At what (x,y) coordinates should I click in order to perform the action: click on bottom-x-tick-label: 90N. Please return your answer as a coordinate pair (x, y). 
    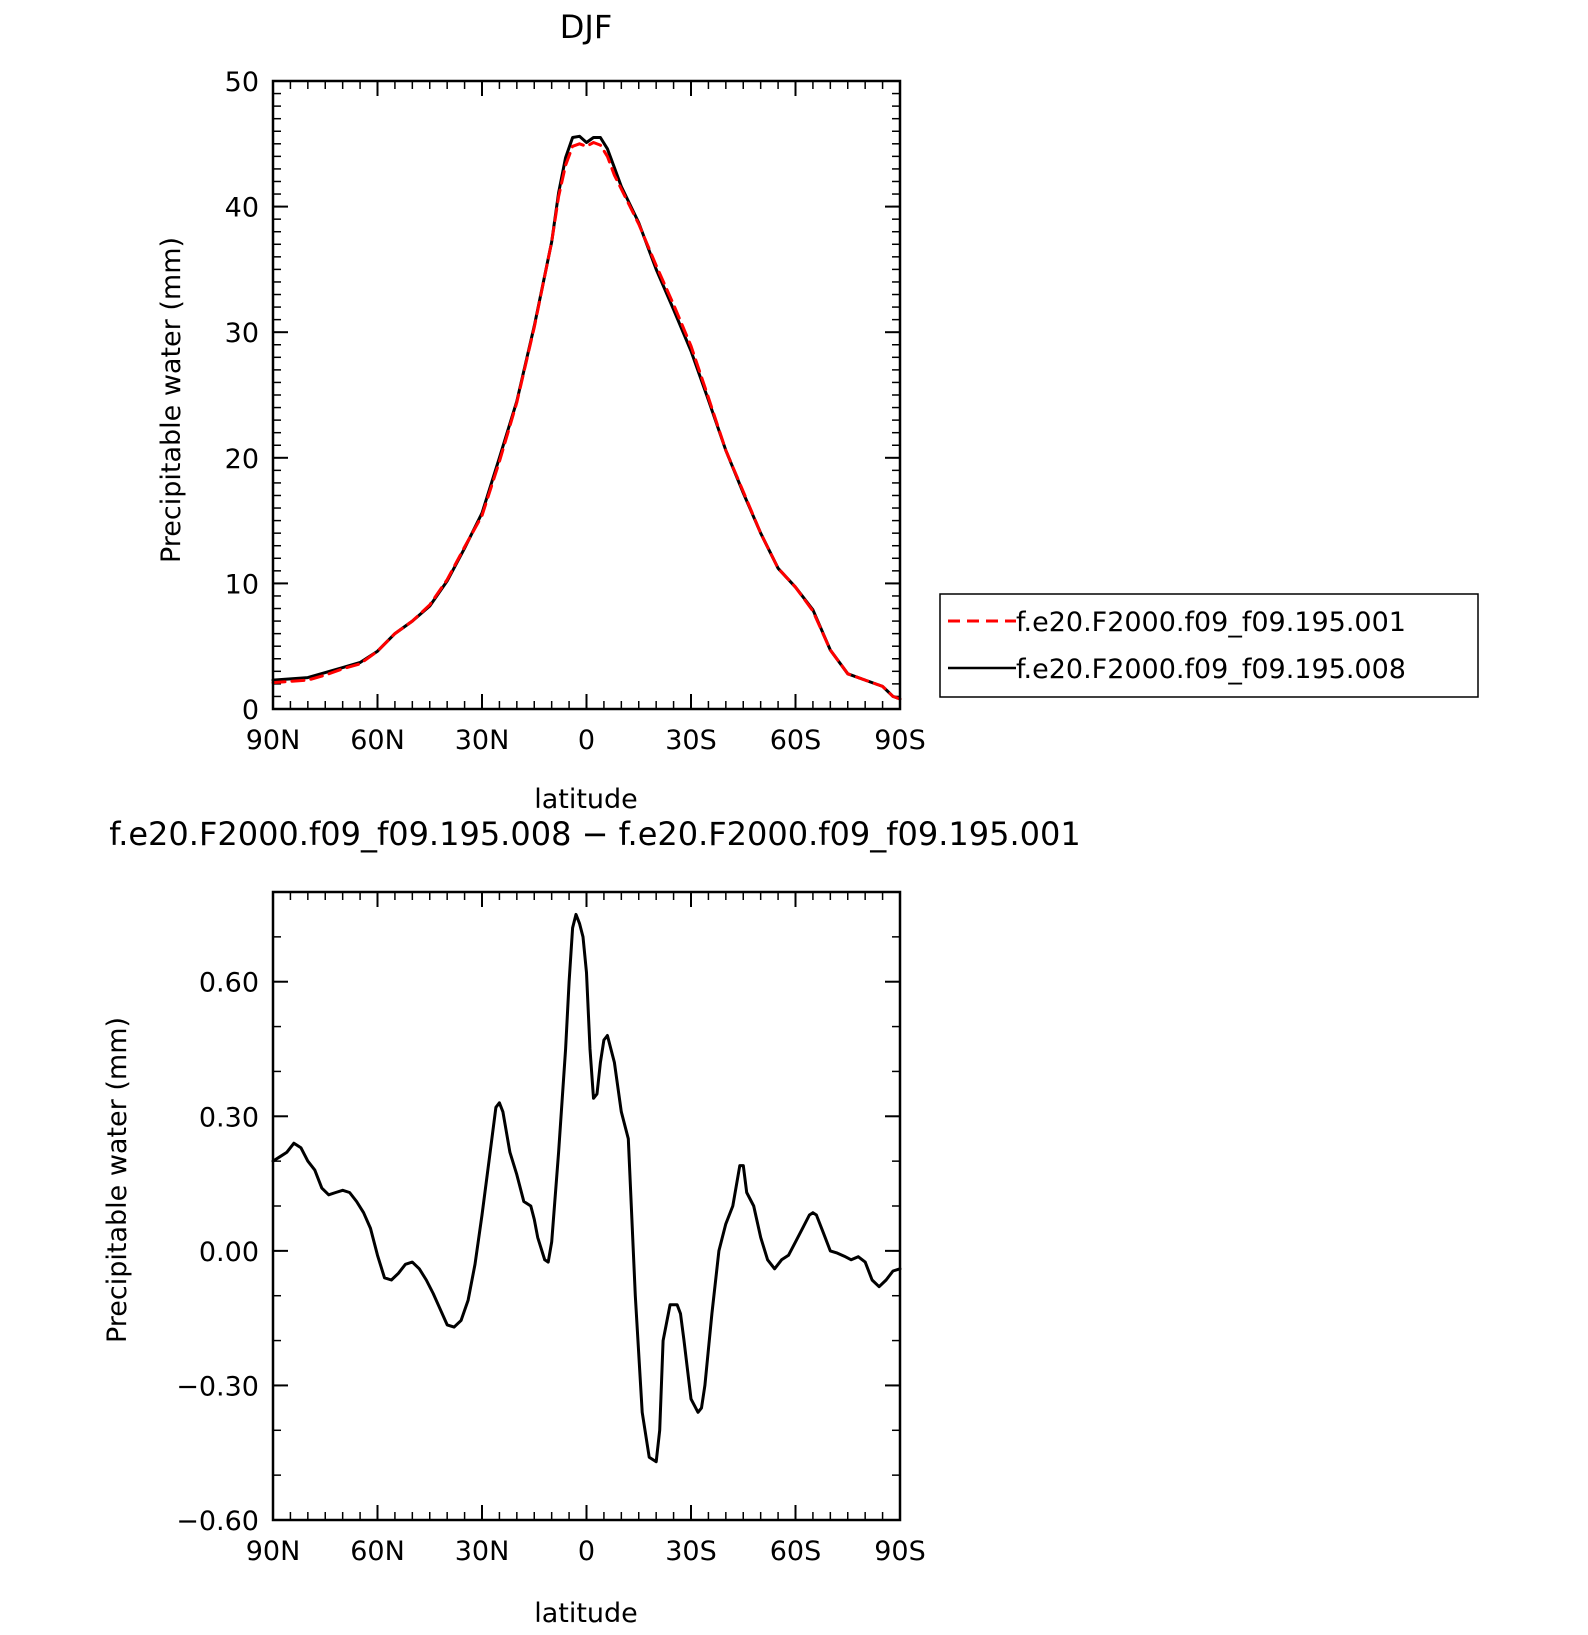
    Looking at the image, I should click on (273, 1551).